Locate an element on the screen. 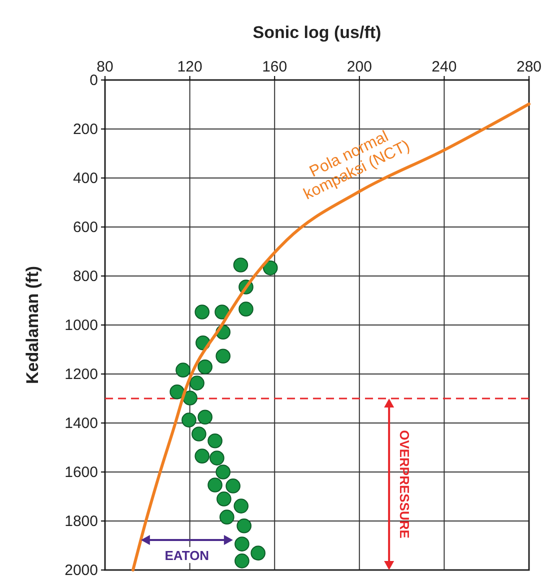 Image resolution: width=546 pixels, height=581 pixels. y-tick-label: 600 is located at coordinates (85, 227).